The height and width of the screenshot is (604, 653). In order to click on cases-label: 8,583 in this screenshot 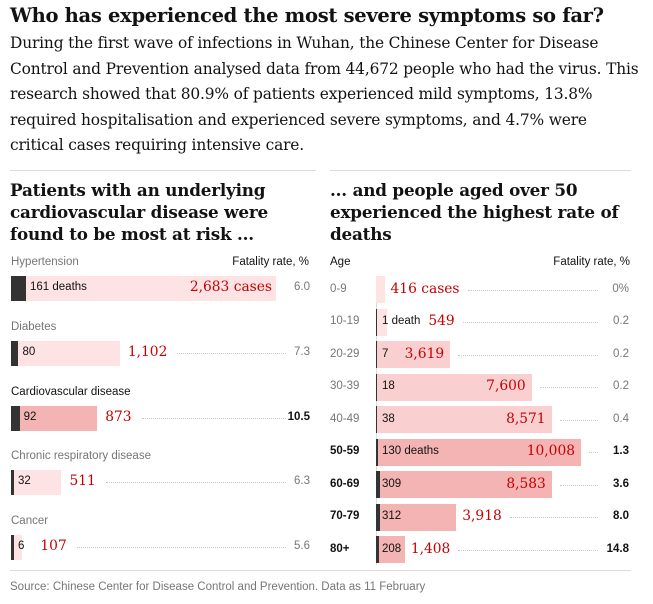, I will do `click(526, 483)`.